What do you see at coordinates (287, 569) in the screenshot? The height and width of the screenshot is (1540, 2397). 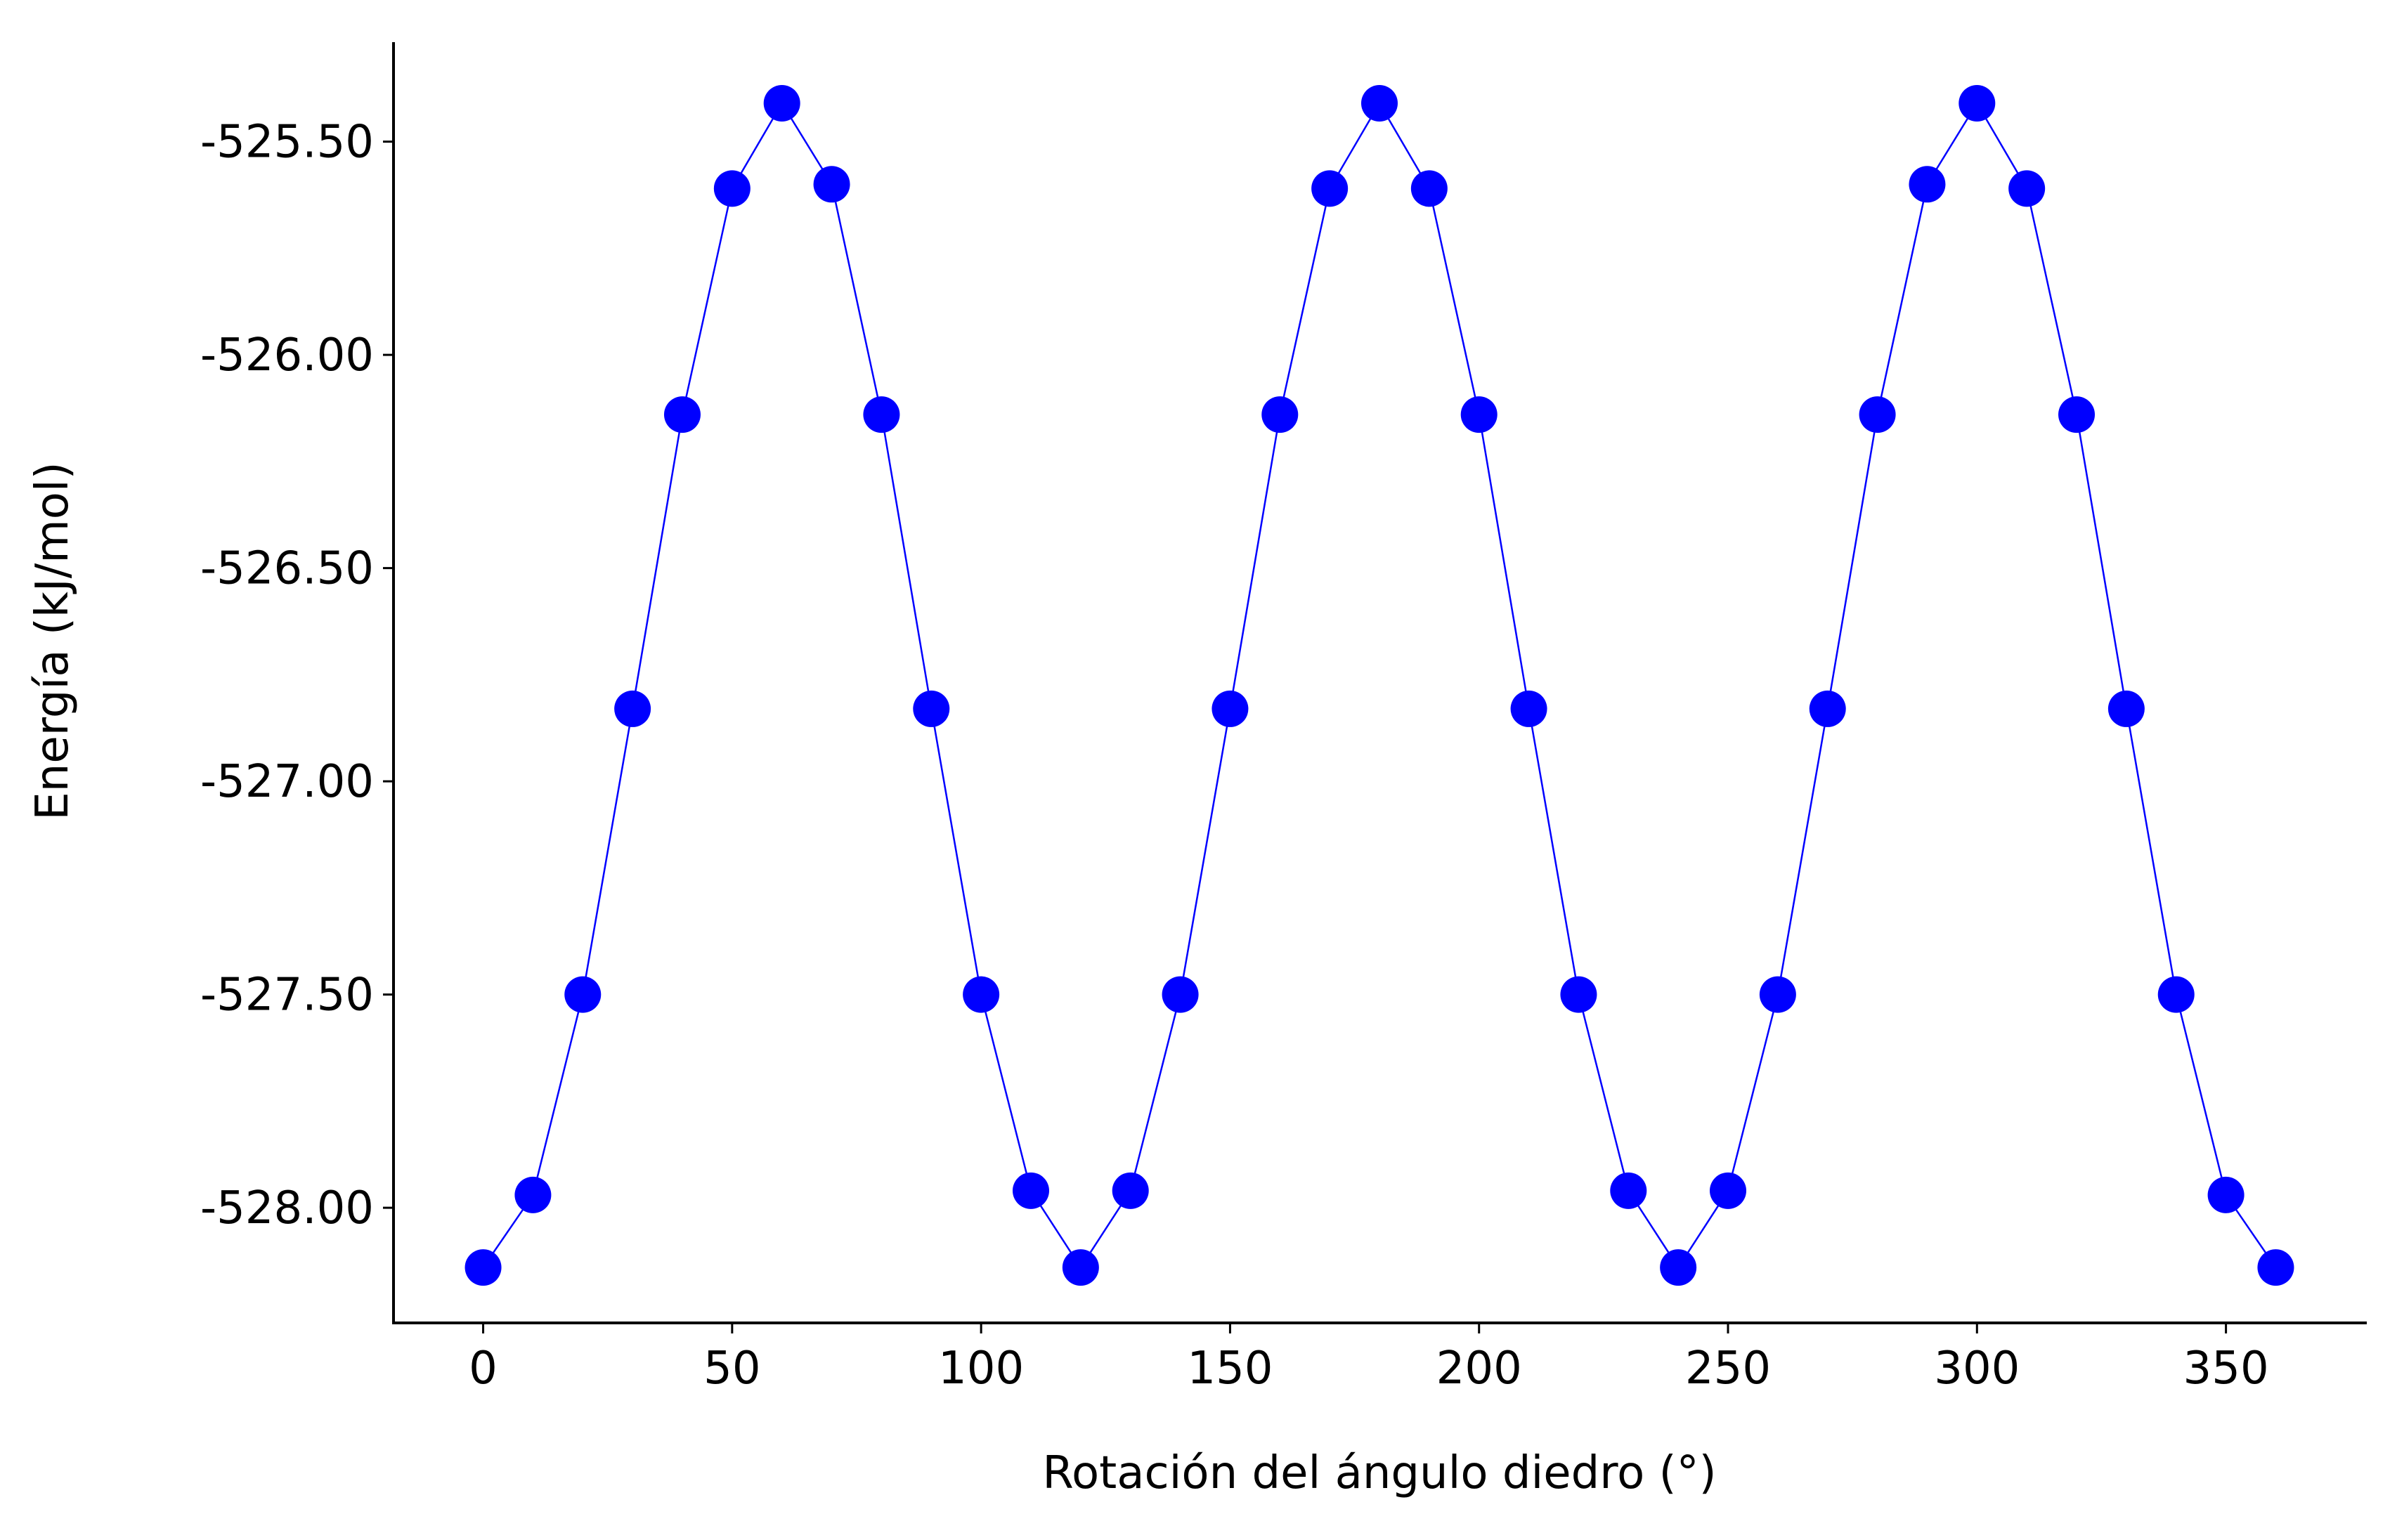 I see `y-tick-label: -526.50` at bounding box center [287, 569].